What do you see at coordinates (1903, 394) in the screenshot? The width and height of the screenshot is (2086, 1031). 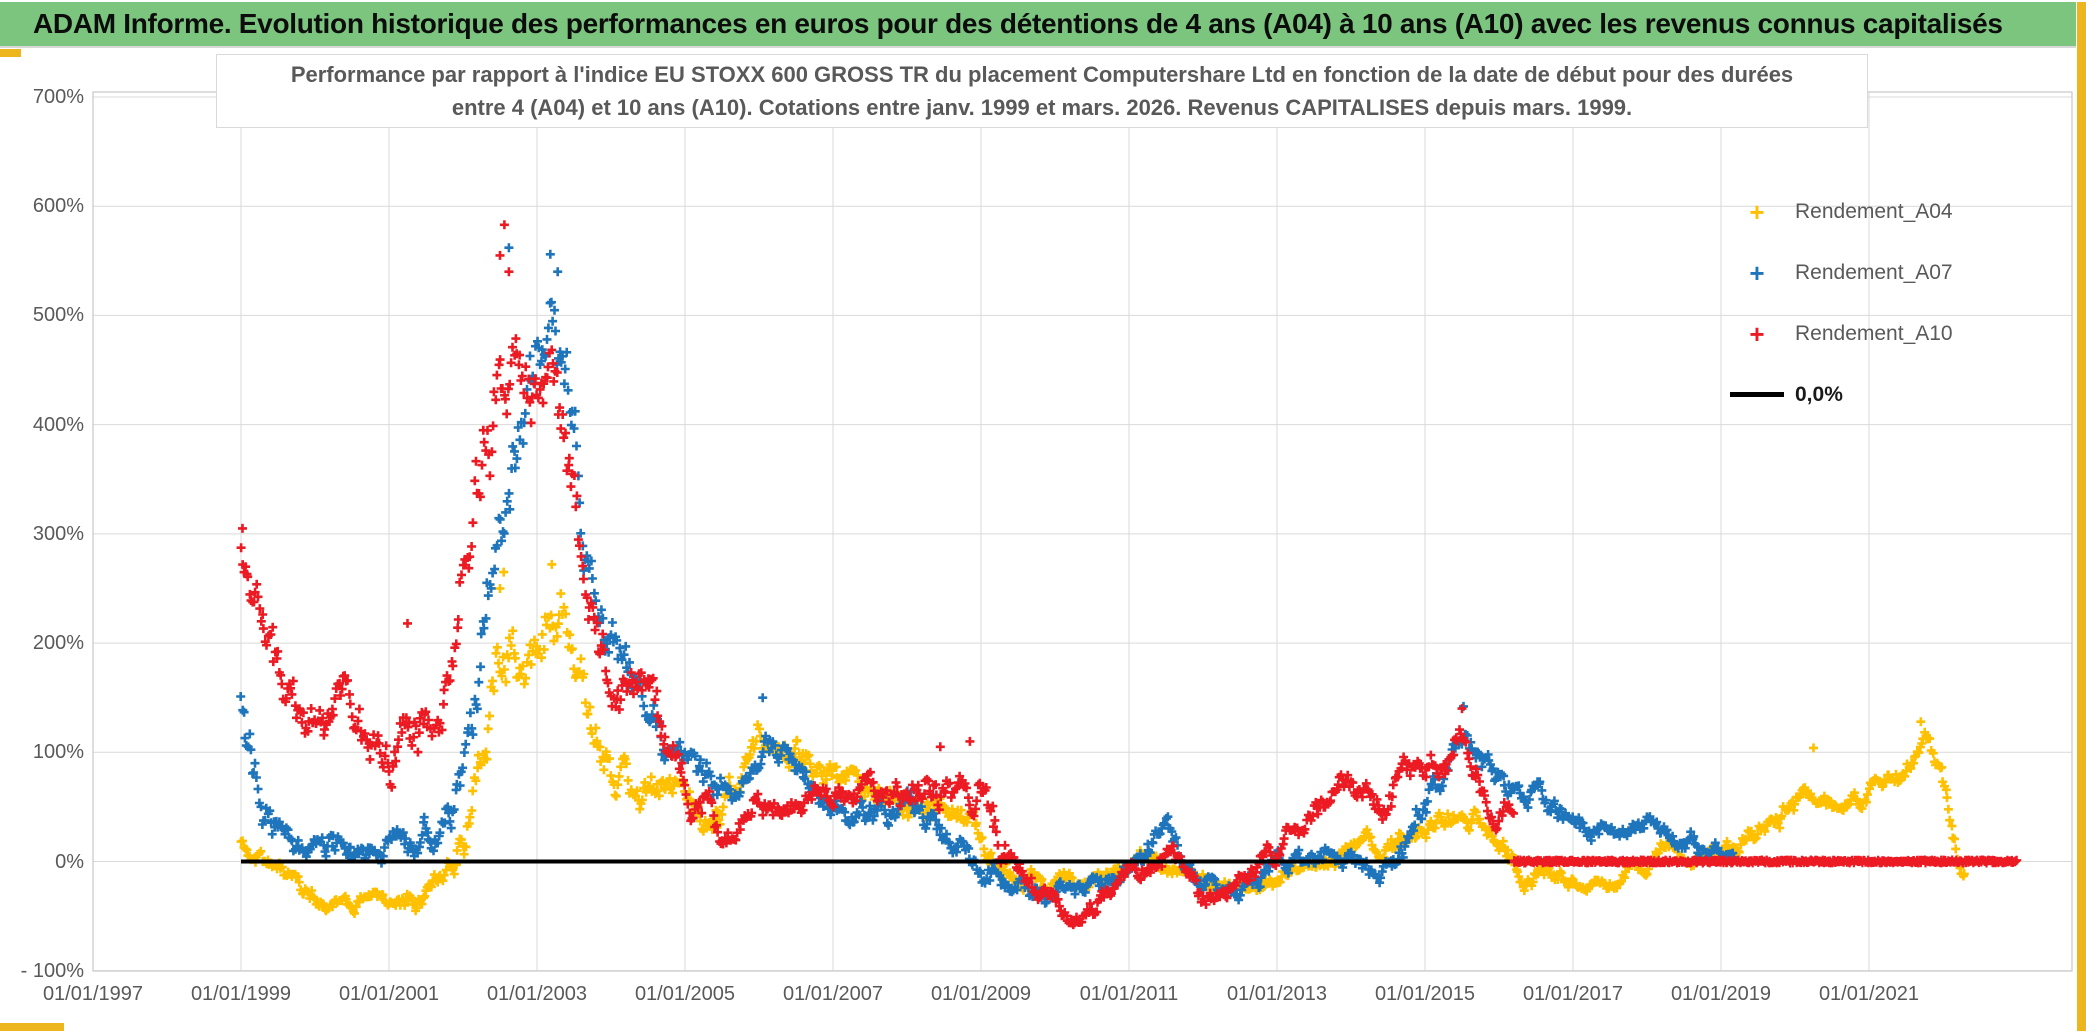 I see `legend-item-0-0-: 0,0%` at bounding box center [1903, 394].